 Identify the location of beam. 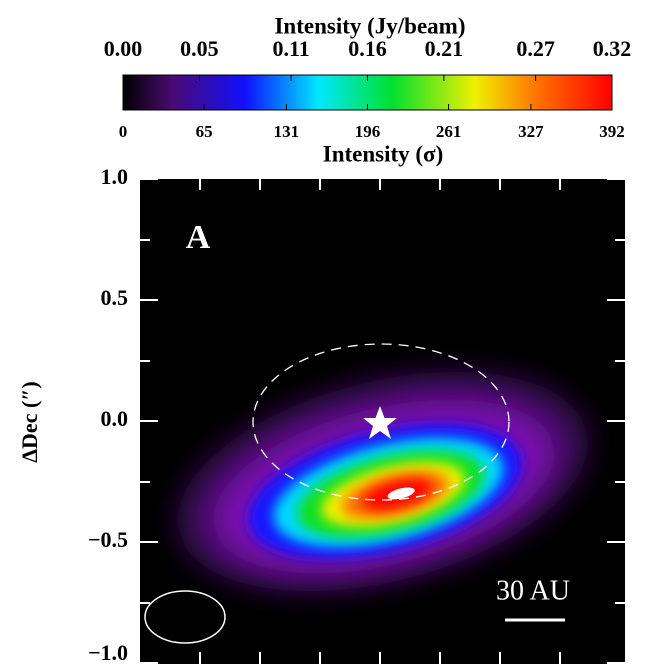
(185, 617).